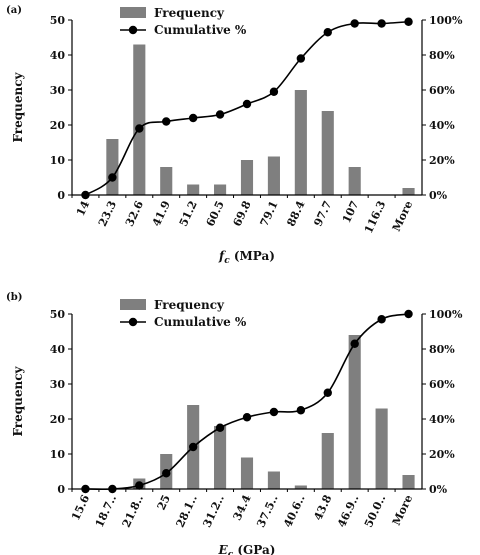  I want to click on cumulative-point-18.7.., so click(112, 489).